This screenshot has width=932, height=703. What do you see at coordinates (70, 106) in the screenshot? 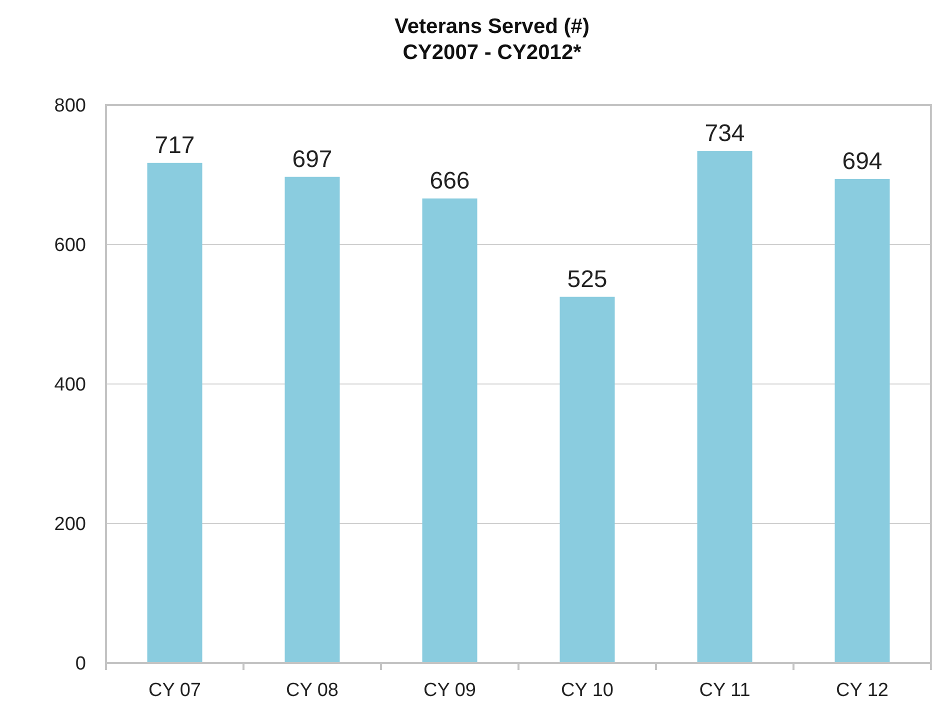
I see `y-tick-label: 800` at bounding box center [70, 106].